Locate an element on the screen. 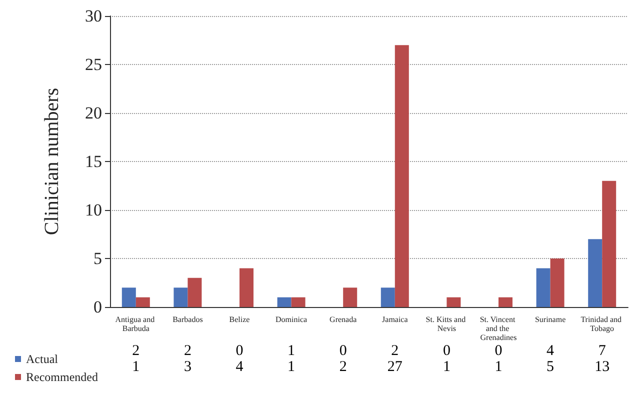 This screenshot has width=640, height=407. x-tick-label: Dominica is located at coordinates (292, 319).